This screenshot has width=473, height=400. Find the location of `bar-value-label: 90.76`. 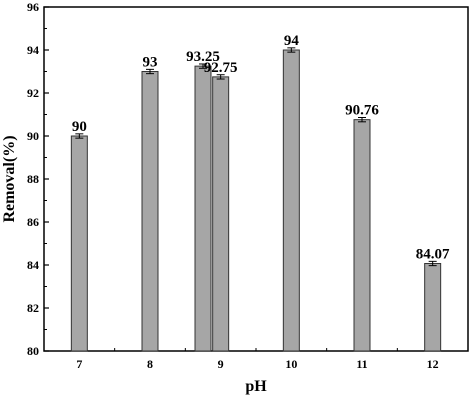

bar-value-label: 90.76 is located at coordinates (362, 111).